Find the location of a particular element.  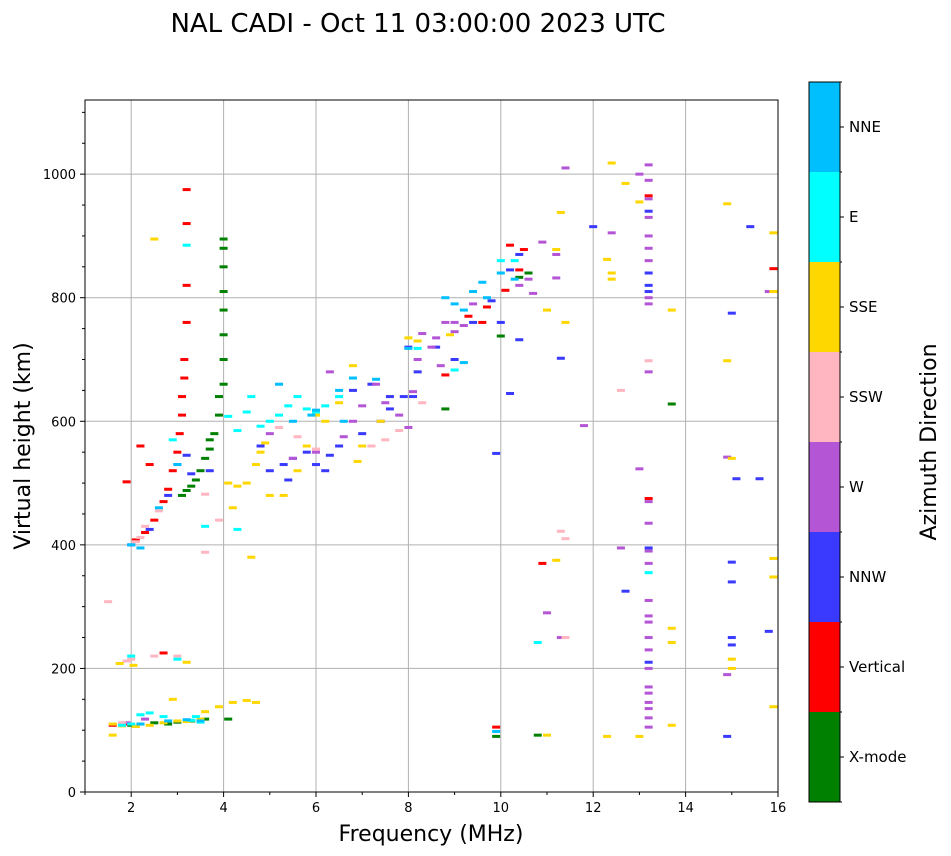

colorbar-label: E is located at coordinates (853, 217).